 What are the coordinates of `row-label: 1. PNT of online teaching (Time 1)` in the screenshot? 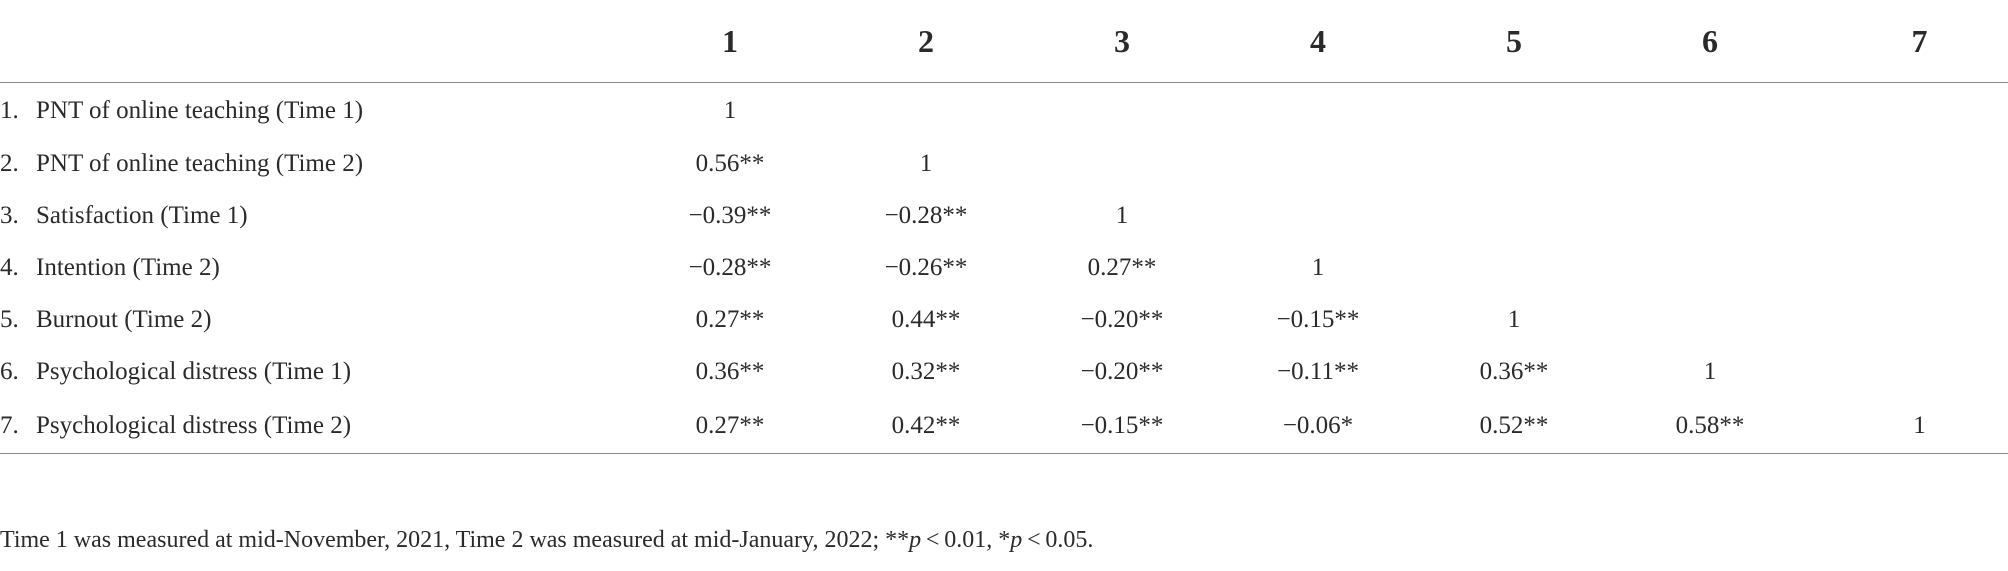 It's located at (327, 111).